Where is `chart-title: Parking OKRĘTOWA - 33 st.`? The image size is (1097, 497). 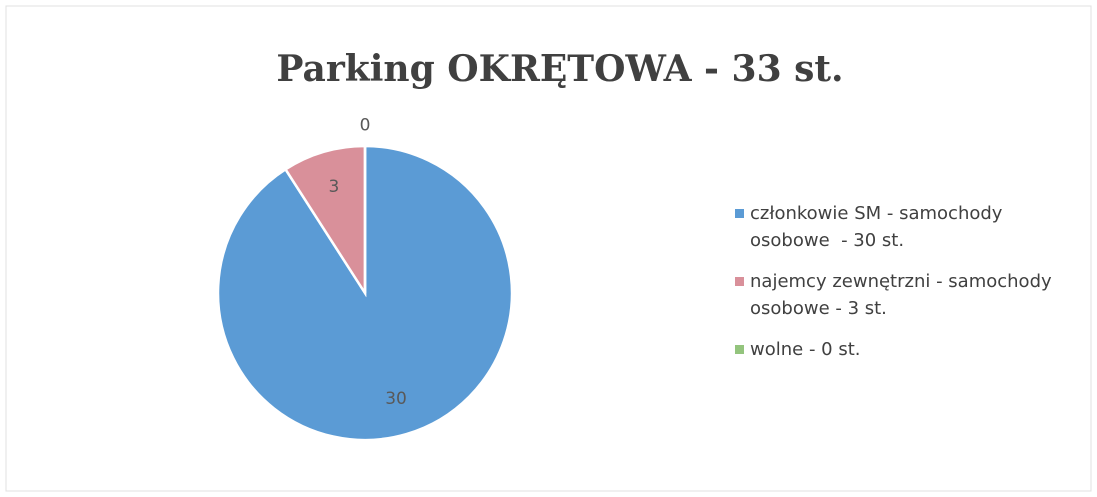
chart-title: Parking OKRĘTOWA - 33 st. is located at coordinates (559, 69).